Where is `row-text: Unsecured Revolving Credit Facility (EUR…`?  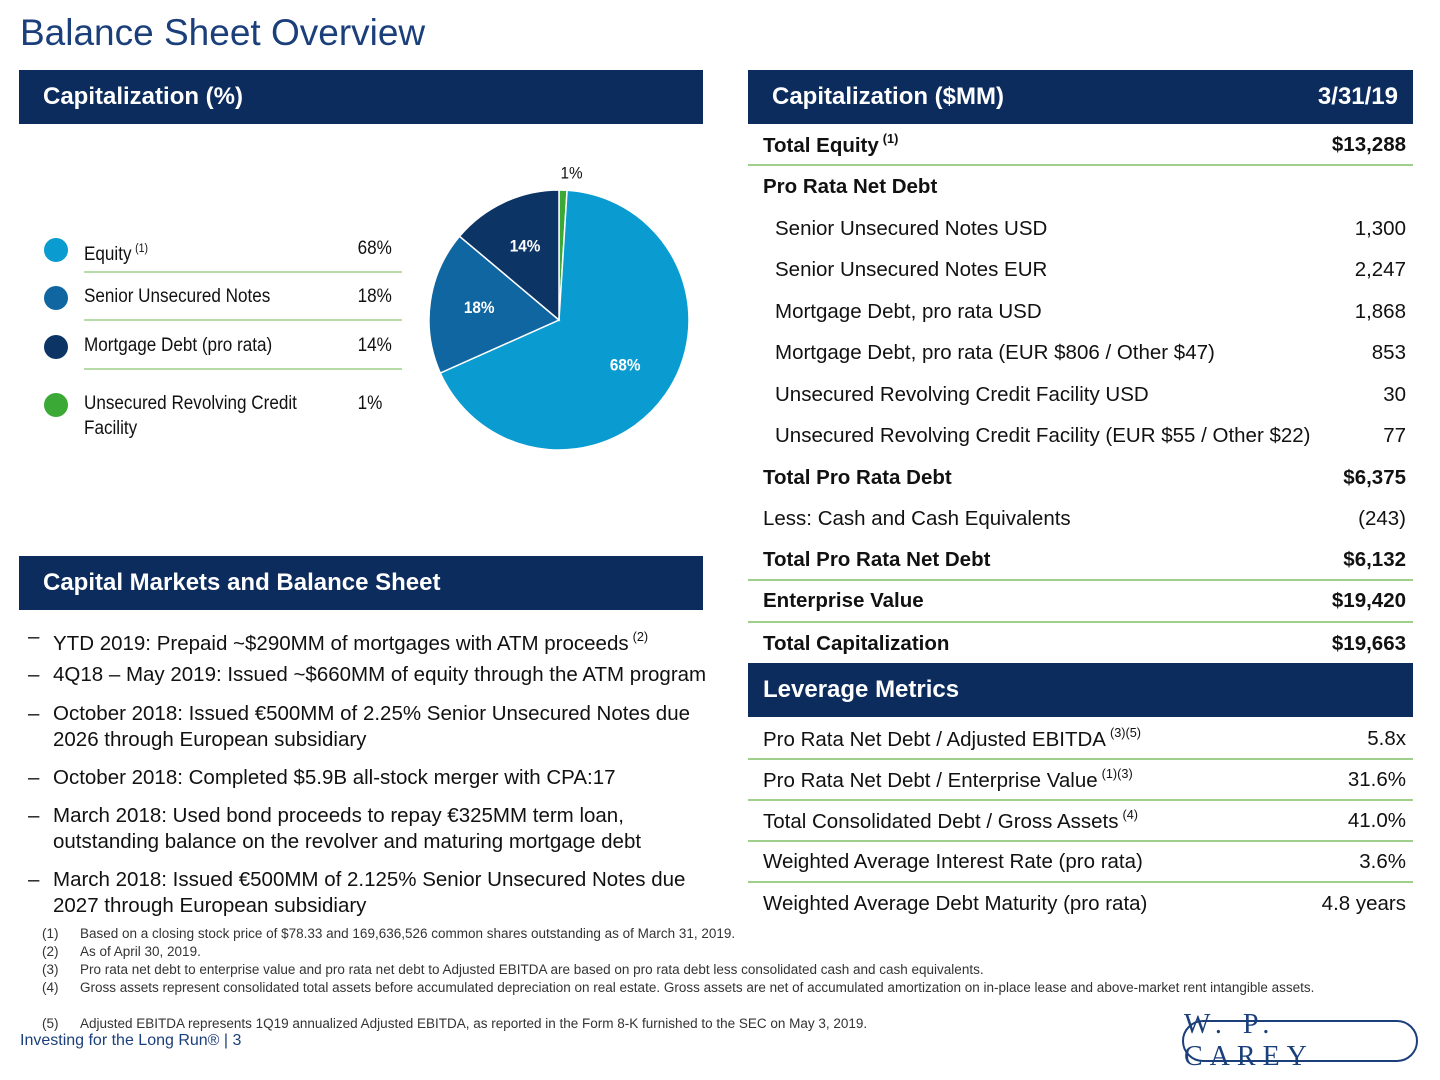
row-text: Unsecured Revolving Credit Facility (EUR… is located at coordinates (1043, 435).